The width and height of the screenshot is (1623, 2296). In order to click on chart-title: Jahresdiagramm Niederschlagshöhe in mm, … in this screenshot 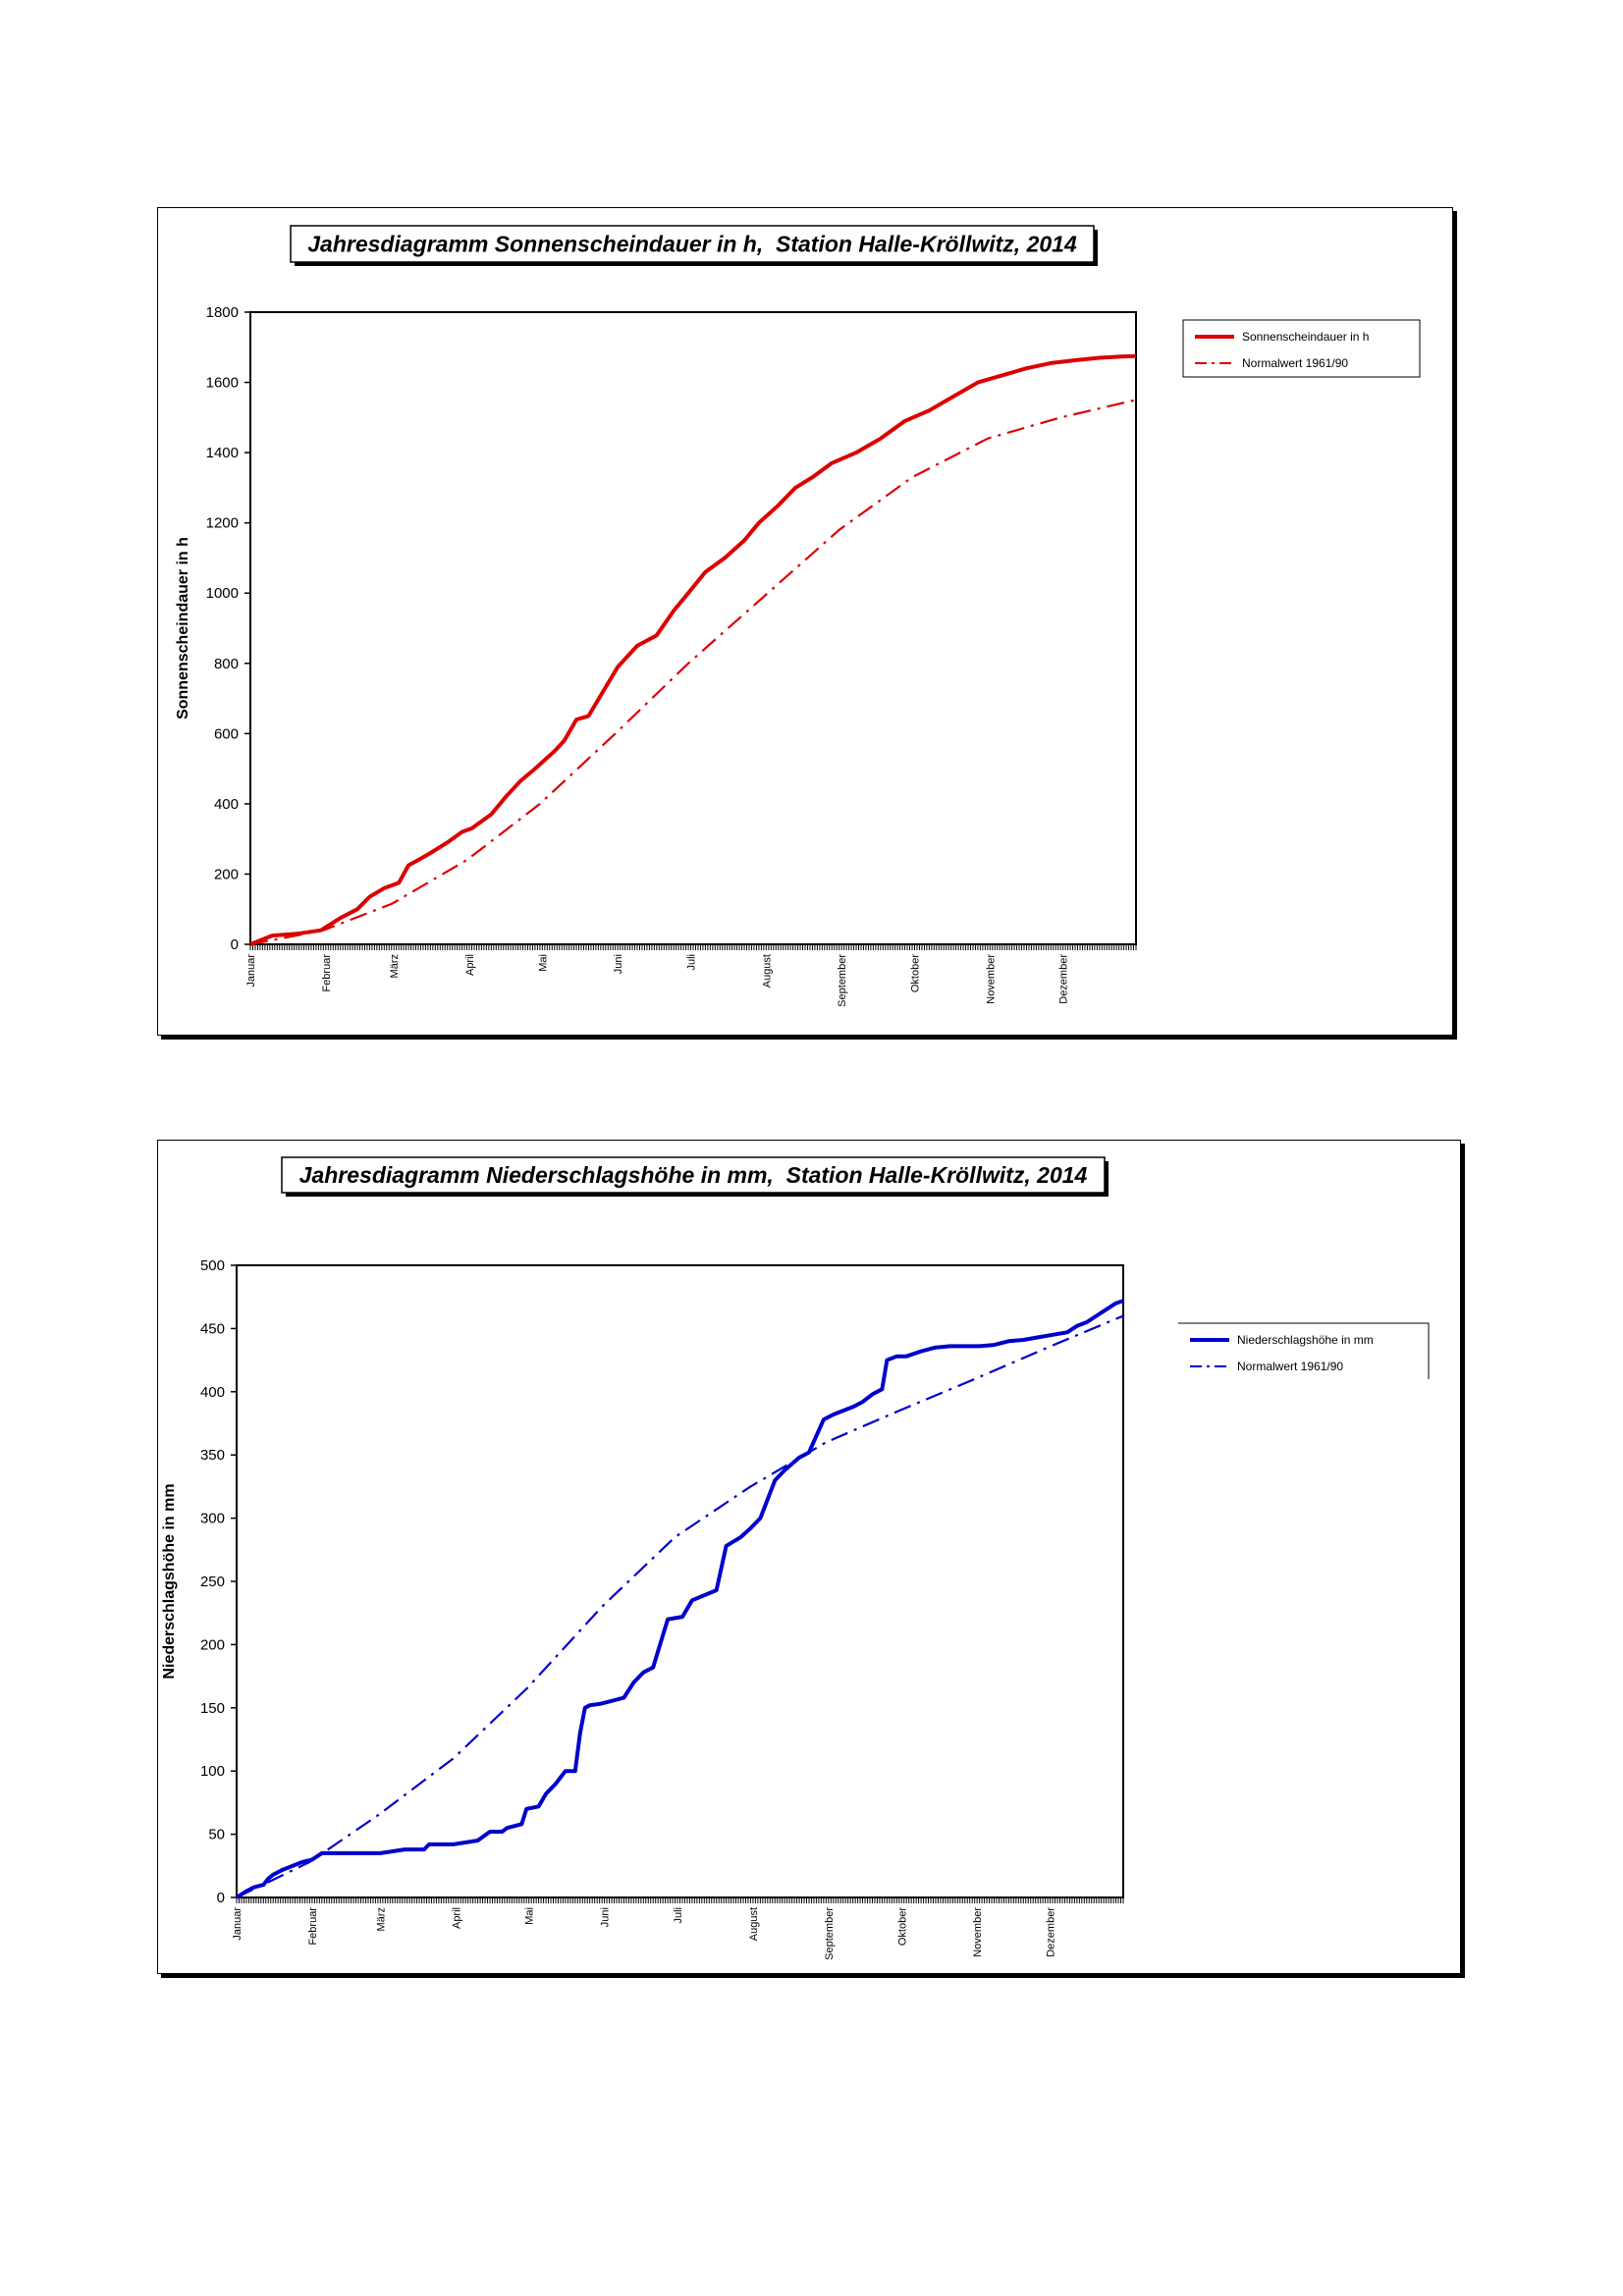, I will do `click(693, 1175)`.